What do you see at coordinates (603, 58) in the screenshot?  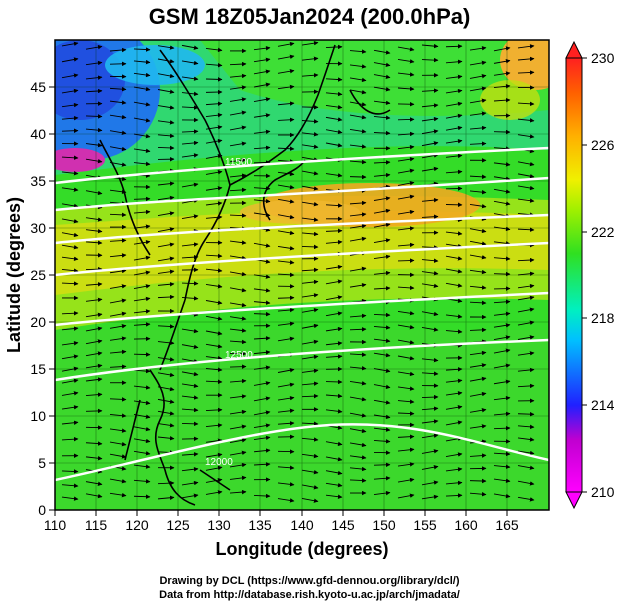 I see `colorbar-tick-label: 230` at bounding box center [603, 58].